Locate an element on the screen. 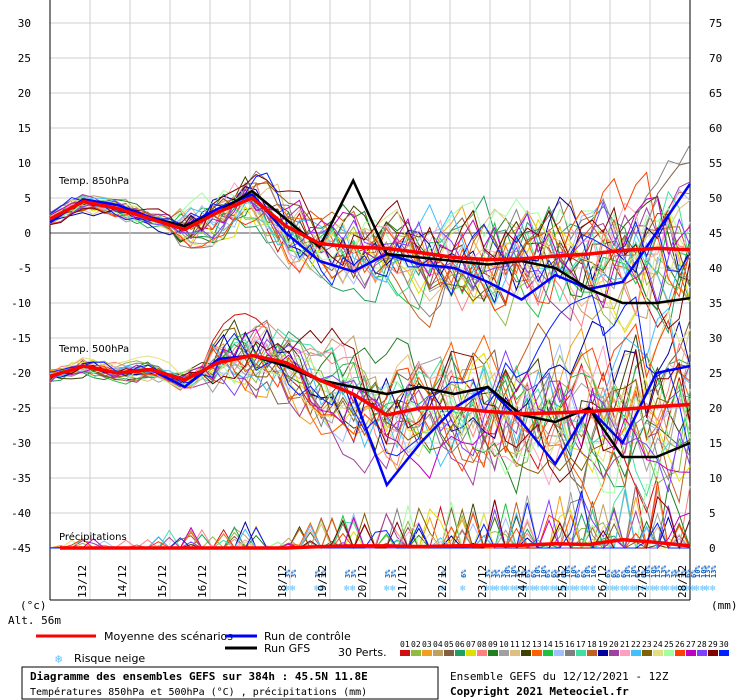  perturbation-number: 16 is located at coordinates (570, 644).